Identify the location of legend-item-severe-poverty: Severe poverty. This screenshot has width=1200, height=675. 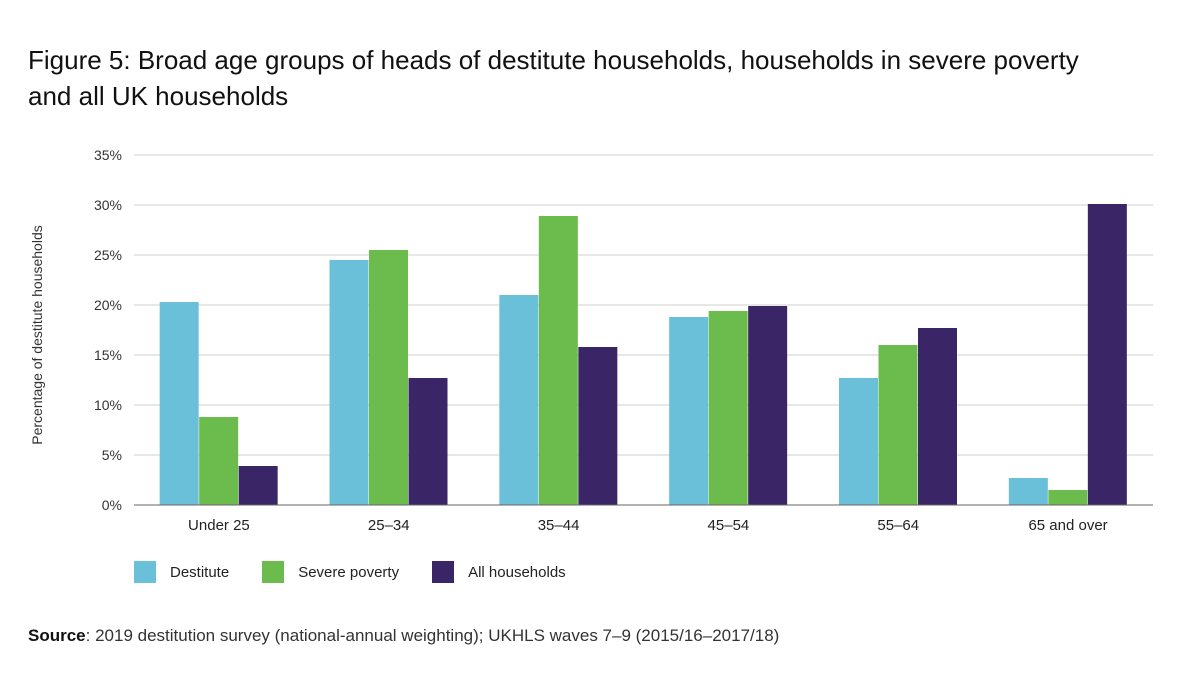
(330, 572).